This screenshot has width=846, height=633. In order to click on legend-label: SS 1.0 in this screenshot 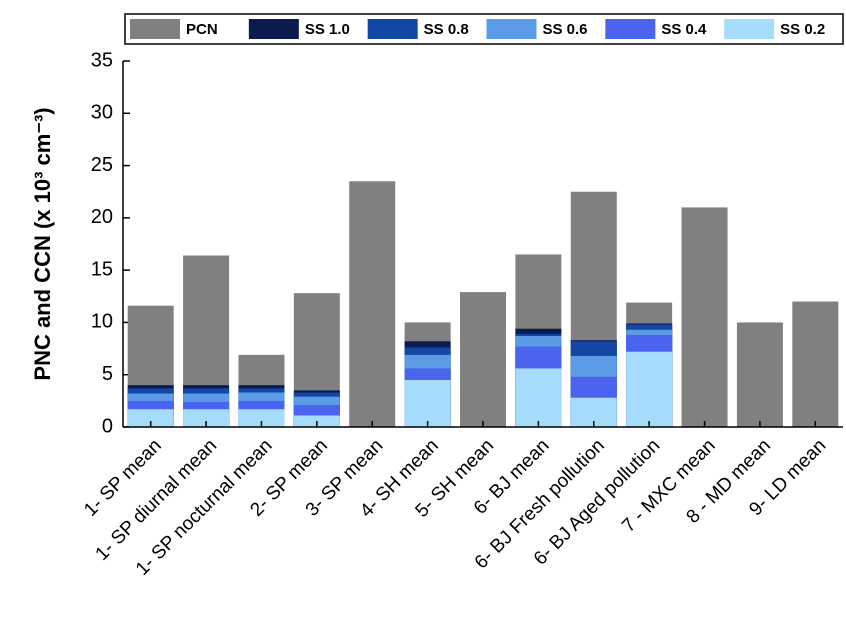, I will do `click(327, 29)`.